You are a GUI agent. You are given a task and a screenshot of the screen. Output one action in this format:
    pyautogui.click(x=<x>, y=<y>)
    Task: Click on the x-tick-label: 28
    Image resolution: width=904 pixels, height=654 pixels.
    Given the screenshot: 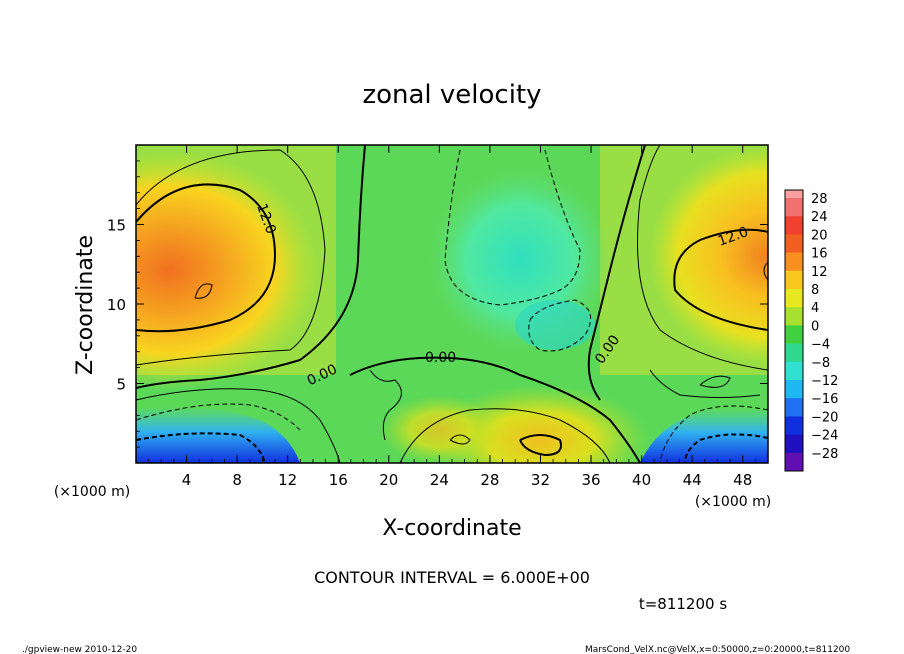 What is the action you would take?
    pyautogui.click(x=489, y=480)
    